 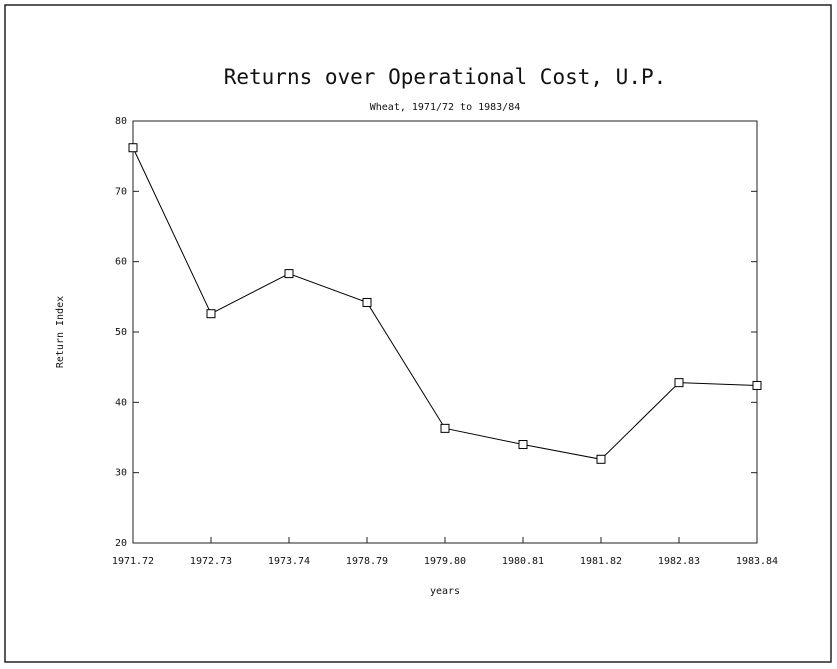 What do you see at coordinates (121, 121) in the screenshot?
I see `y-tick-label: 80` at bounding box center [121, 121].